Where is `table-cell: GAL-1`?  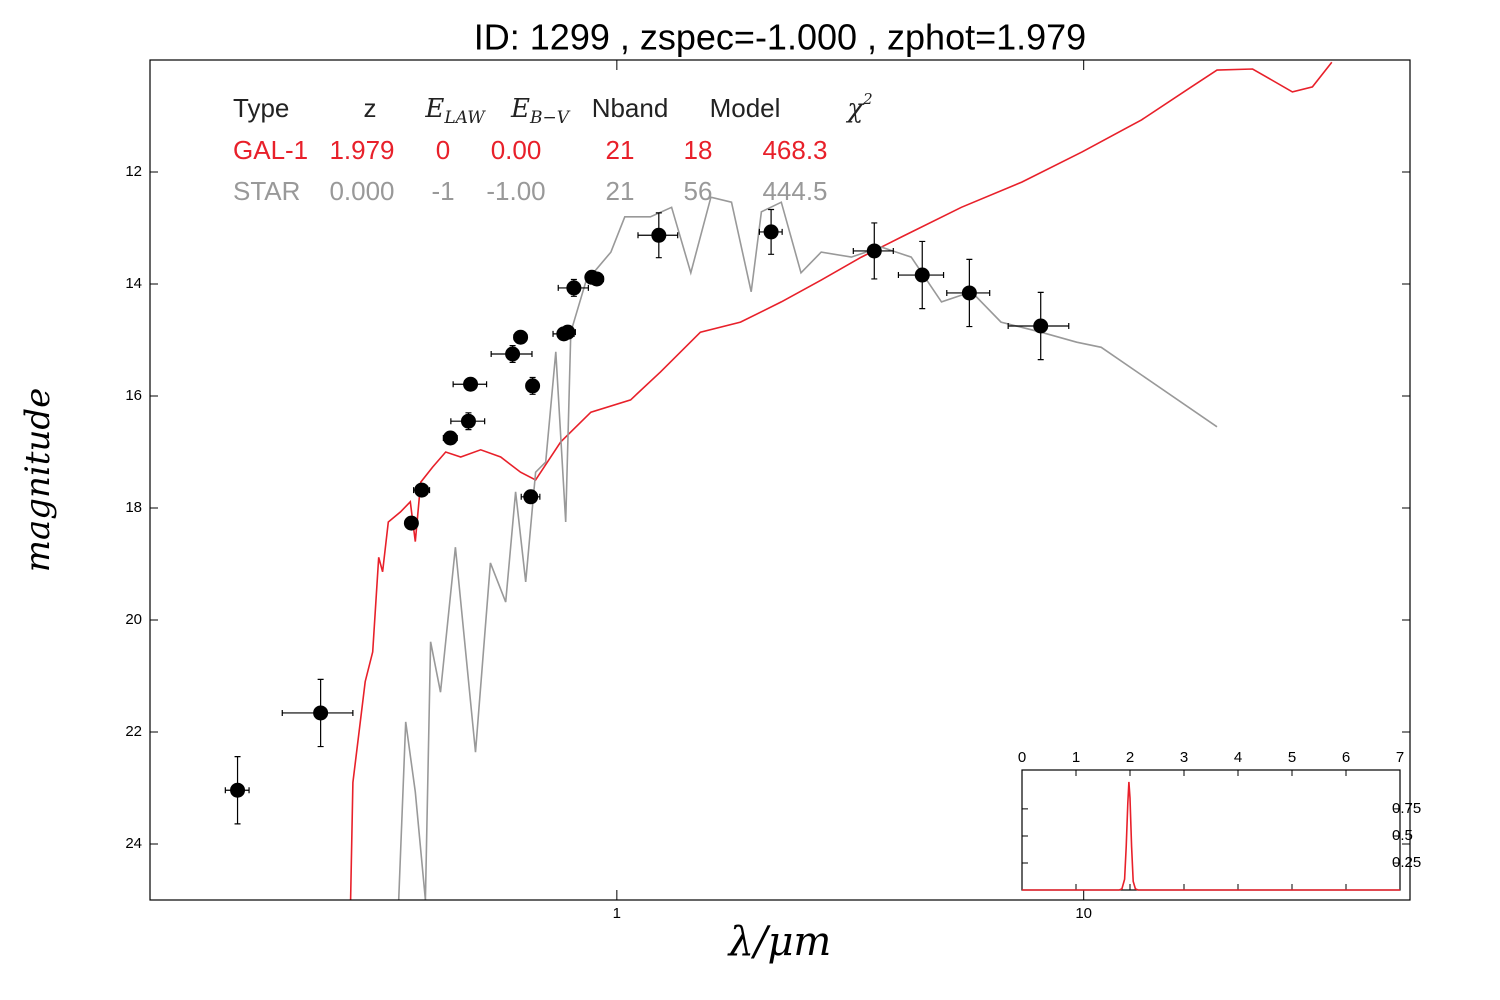
table-cell: GAL-1 is located at coordinates (270, 150).